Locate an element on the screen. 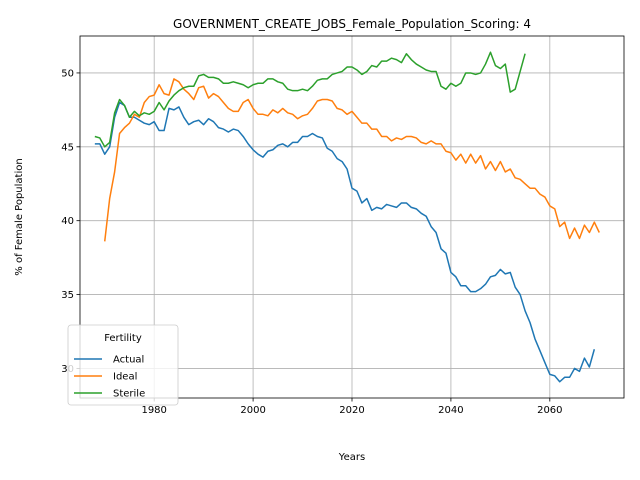 The width and height of the screenshot is (640, 480). x-tick-label: 2060 is located at coordinates (549, 410).